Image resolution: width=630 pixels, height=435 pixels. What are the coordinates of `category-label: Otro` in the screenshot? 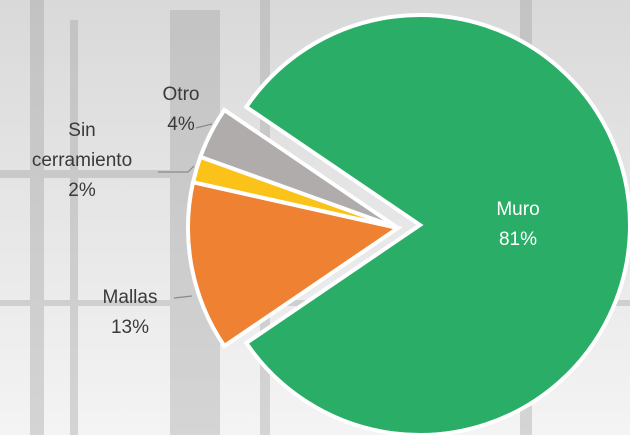 It's located at (181, 94).